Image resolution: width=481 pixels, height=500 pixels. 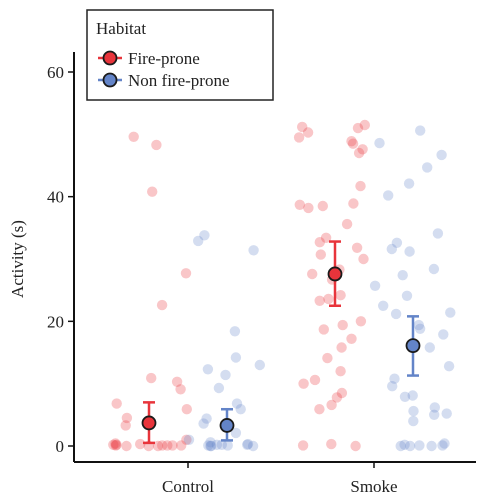 What do you see at coordinates (179, 80) in the screenshot?
I see `legend-label-non-fire-prone: Non fire-prone` at bounding box center [179, 80].